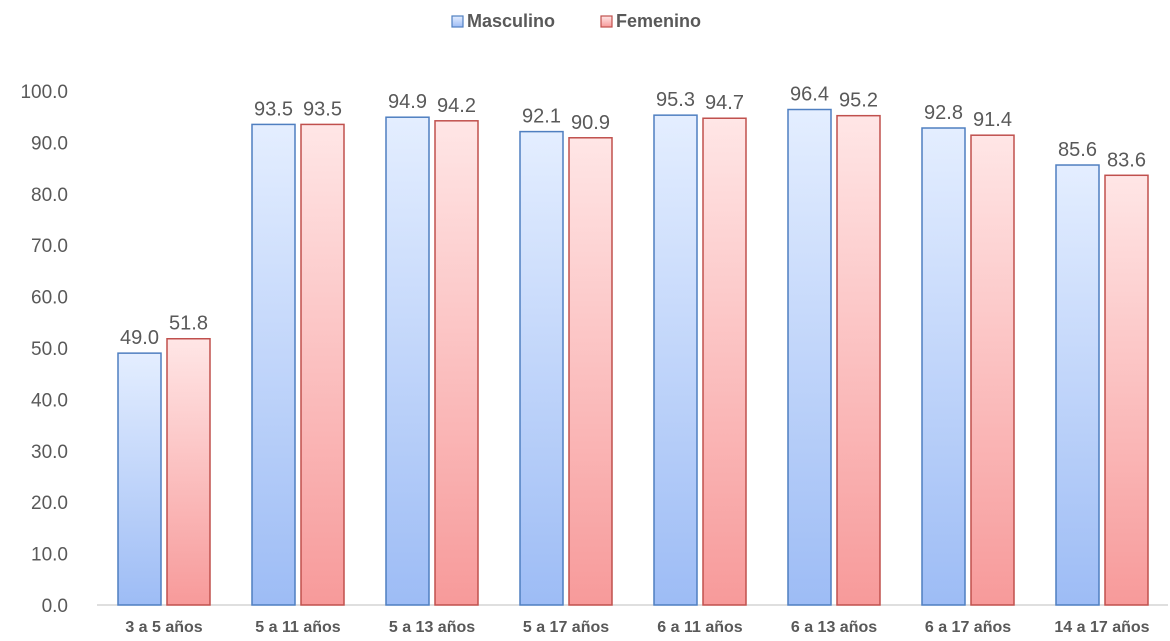 The width and height of the screenshot is (1170, 641). What do you see at coordinates (163, 627) in the screenshot?
I see `x-category-label: 3 a 5 años` at bounding box center [163, 627].